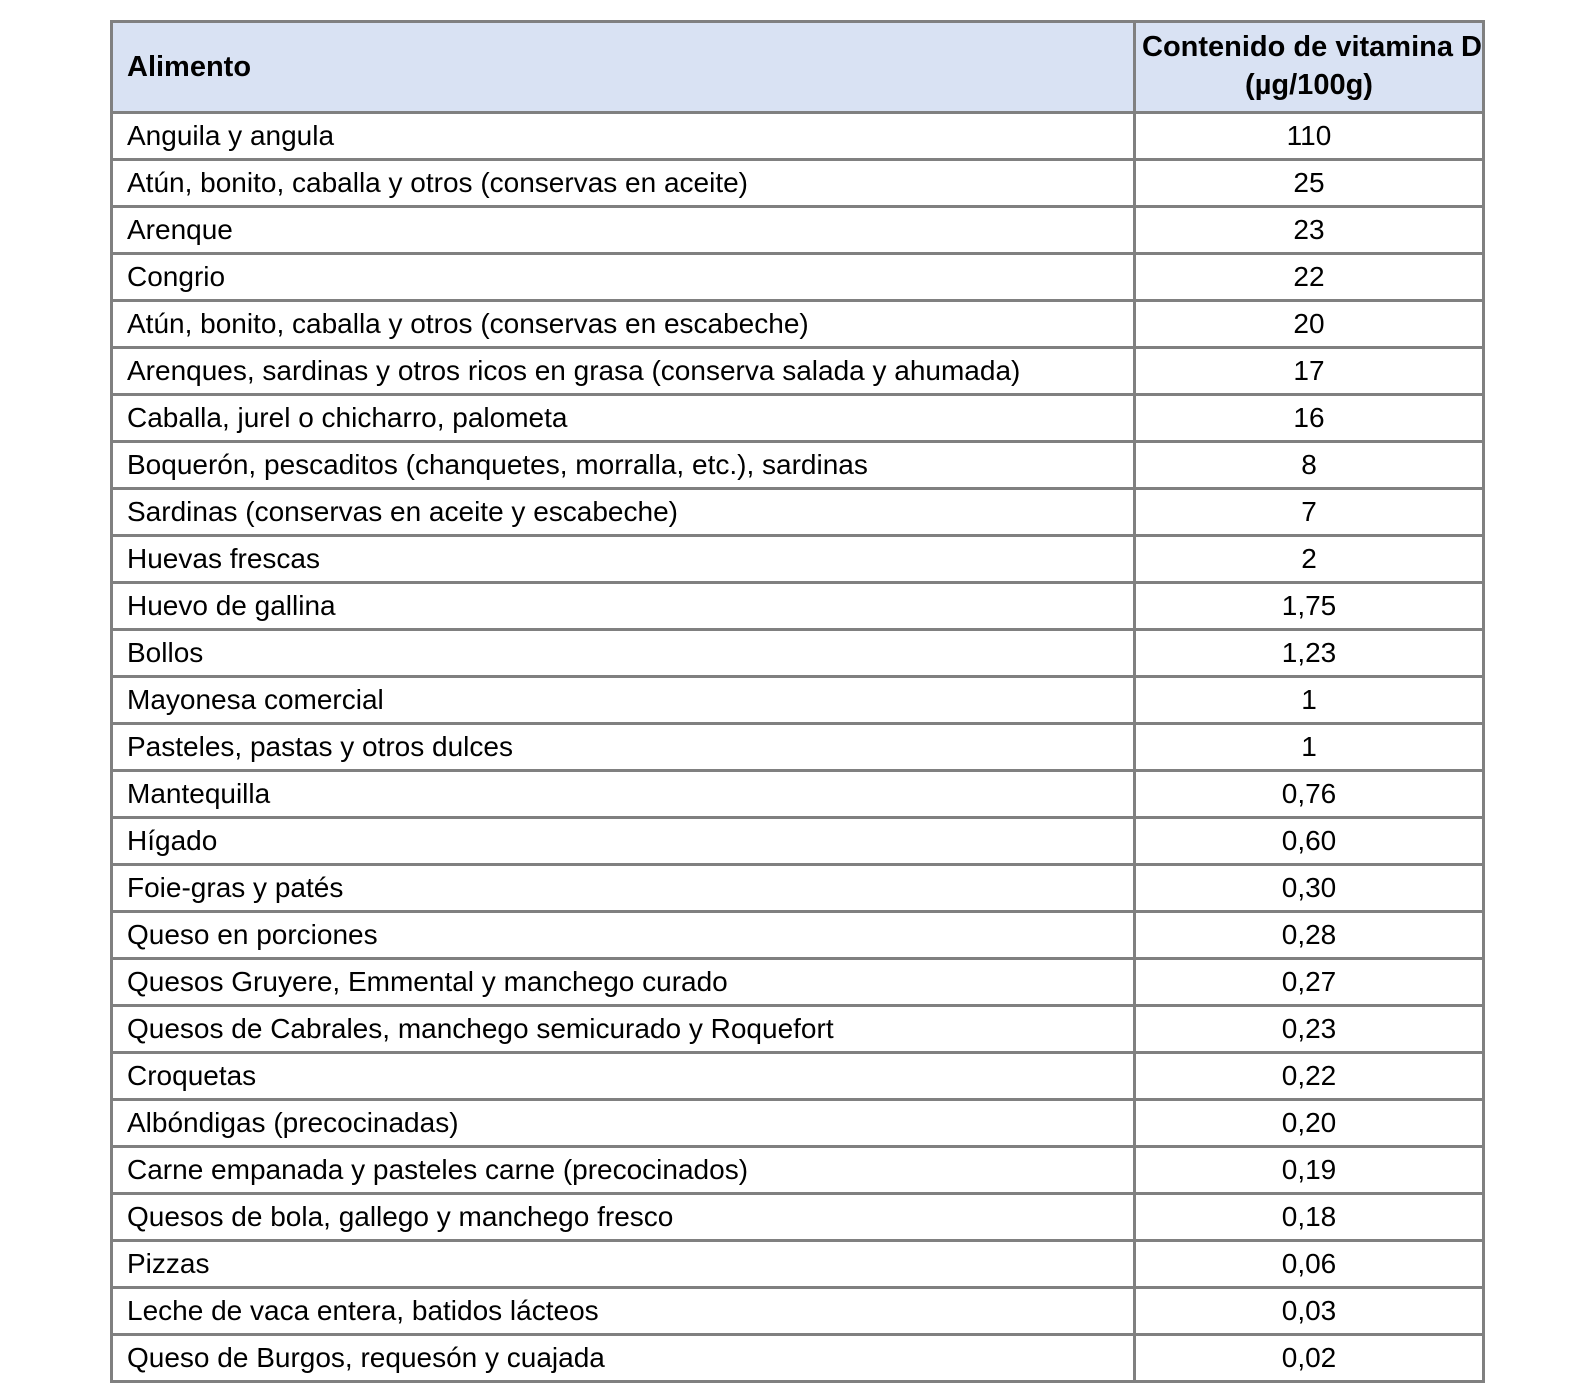  Describe the element at coordinates (623, 418) in the screenshot. I see `food-name-cell: Caballa, jurel o chicharro, palometa` at that location.